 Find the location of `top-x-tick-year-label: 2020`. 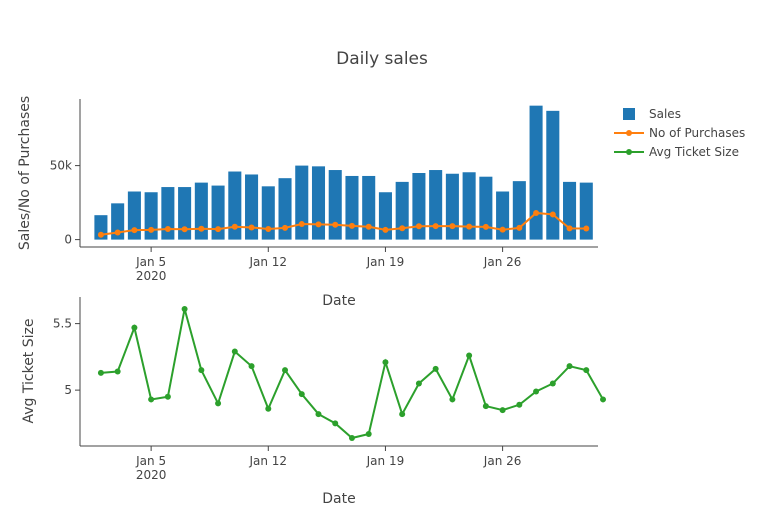

top-x-tick-year-label: 2020 is located at coordinates (151, 276).